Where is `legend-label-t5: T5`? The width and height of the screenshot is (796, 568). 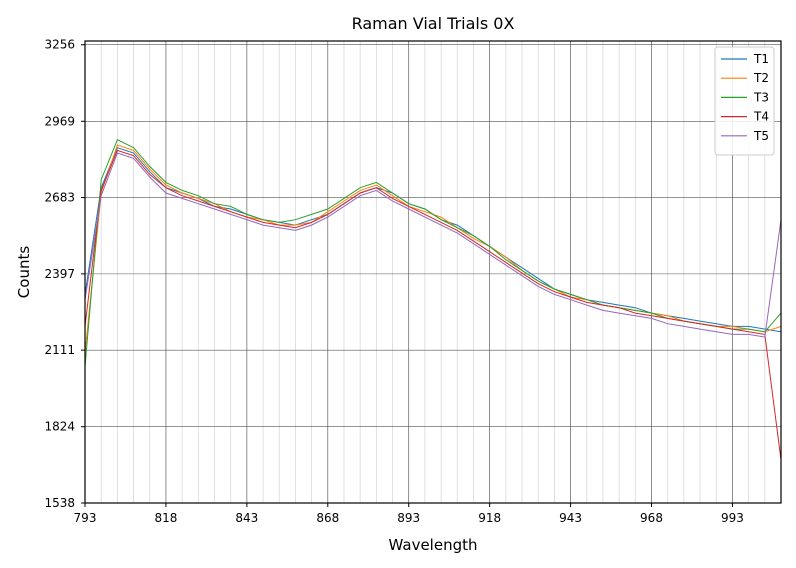 legend-label-t5: T5 is located at coordinates (761, 136).